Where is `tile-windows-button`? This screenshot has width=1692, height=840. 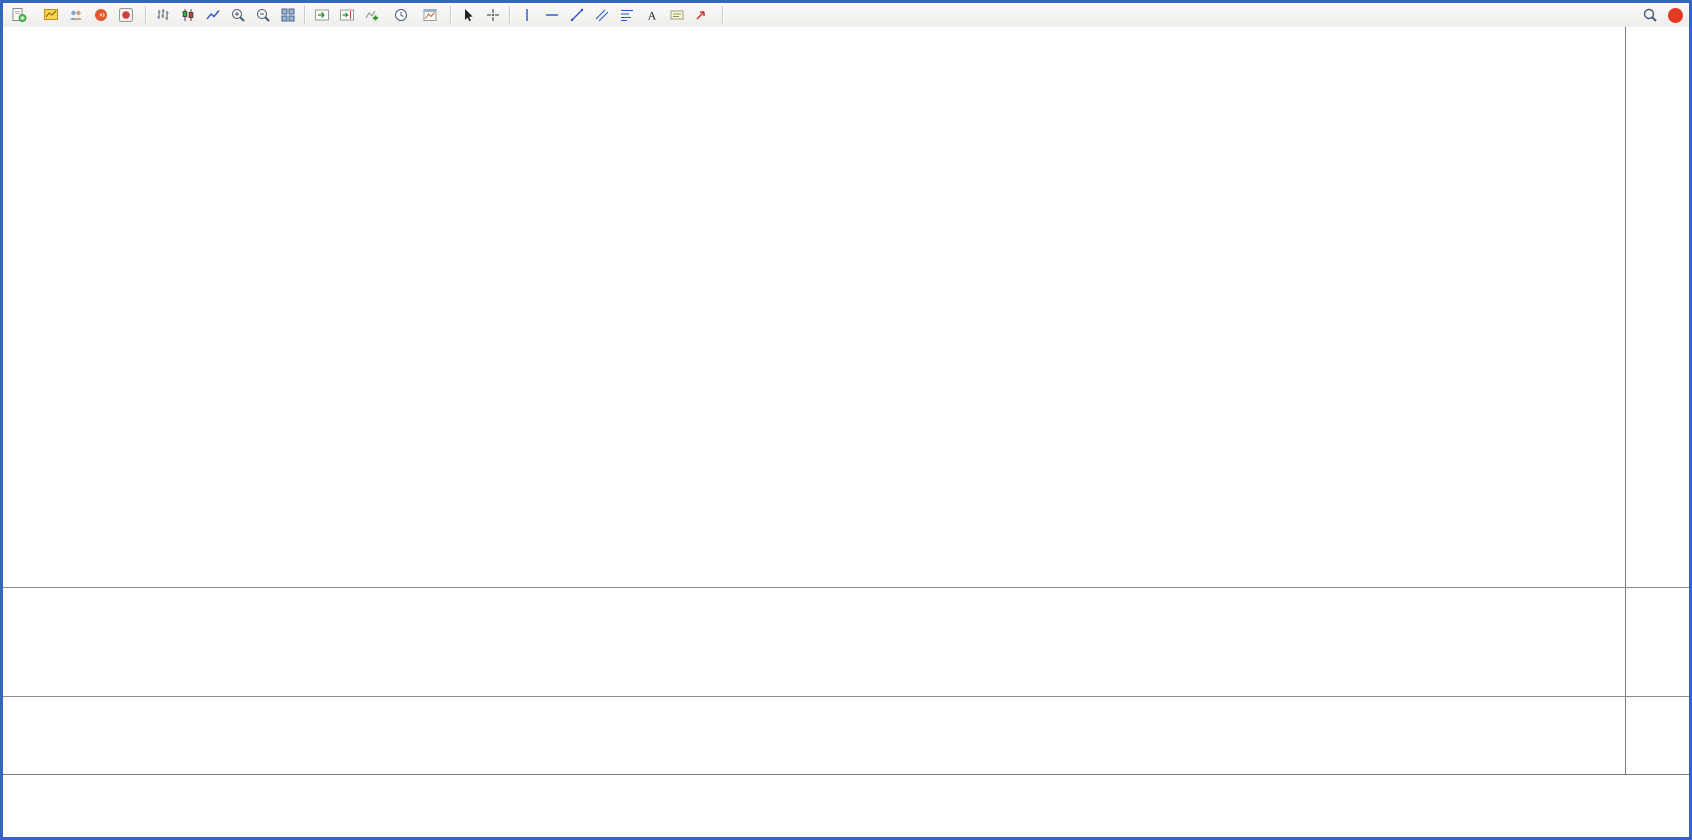
tile-windows-button is located at coordinates (288, 15).